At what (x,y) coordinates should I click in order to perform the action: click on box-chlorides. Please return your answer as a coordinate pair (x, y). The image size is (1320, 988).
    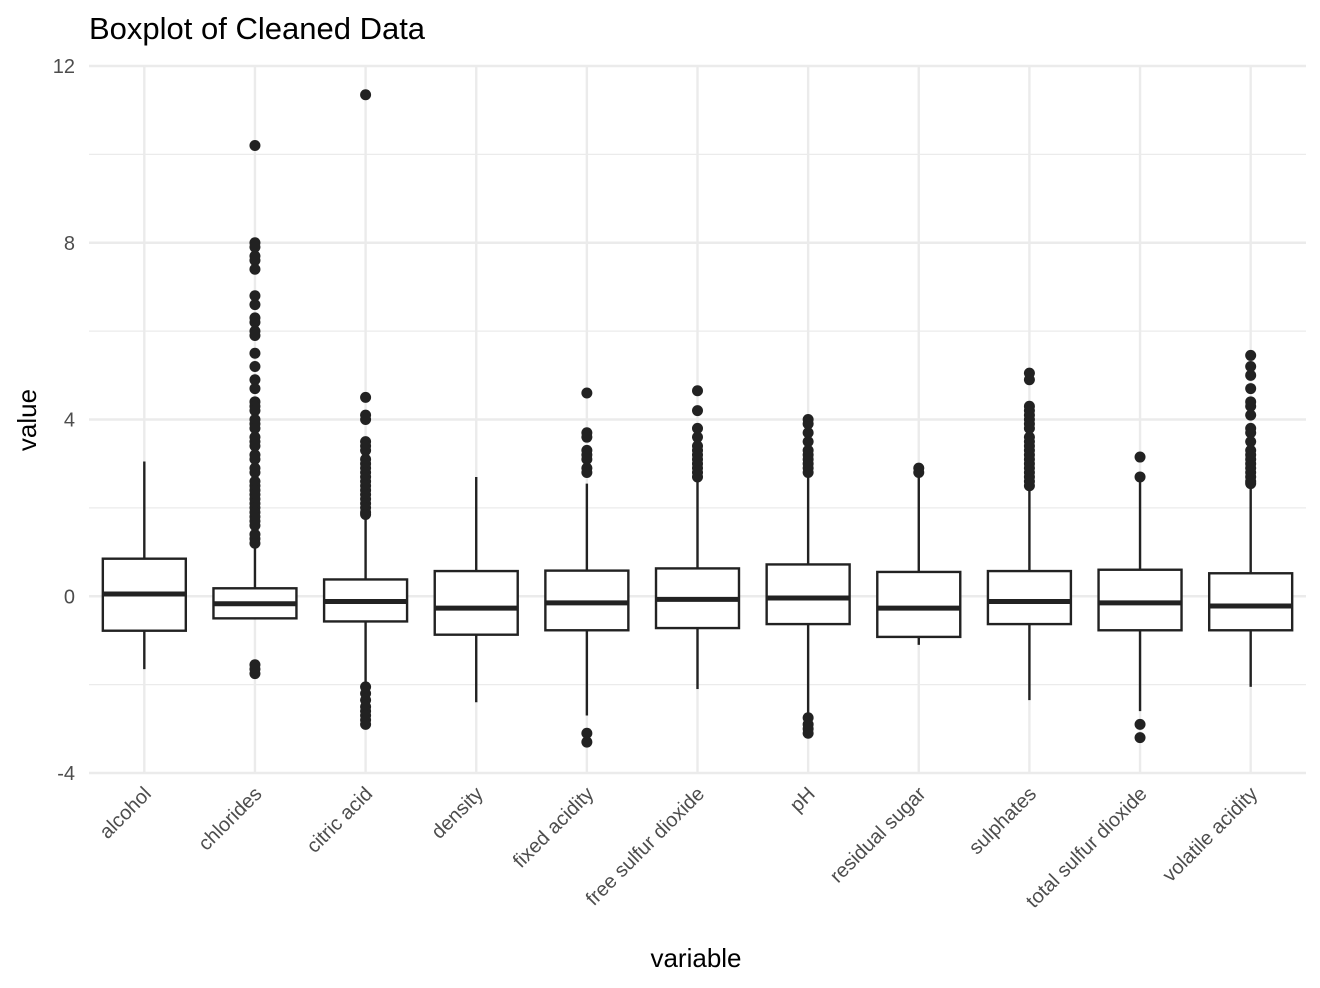
    Looking at the image, I should click on (255, 410).